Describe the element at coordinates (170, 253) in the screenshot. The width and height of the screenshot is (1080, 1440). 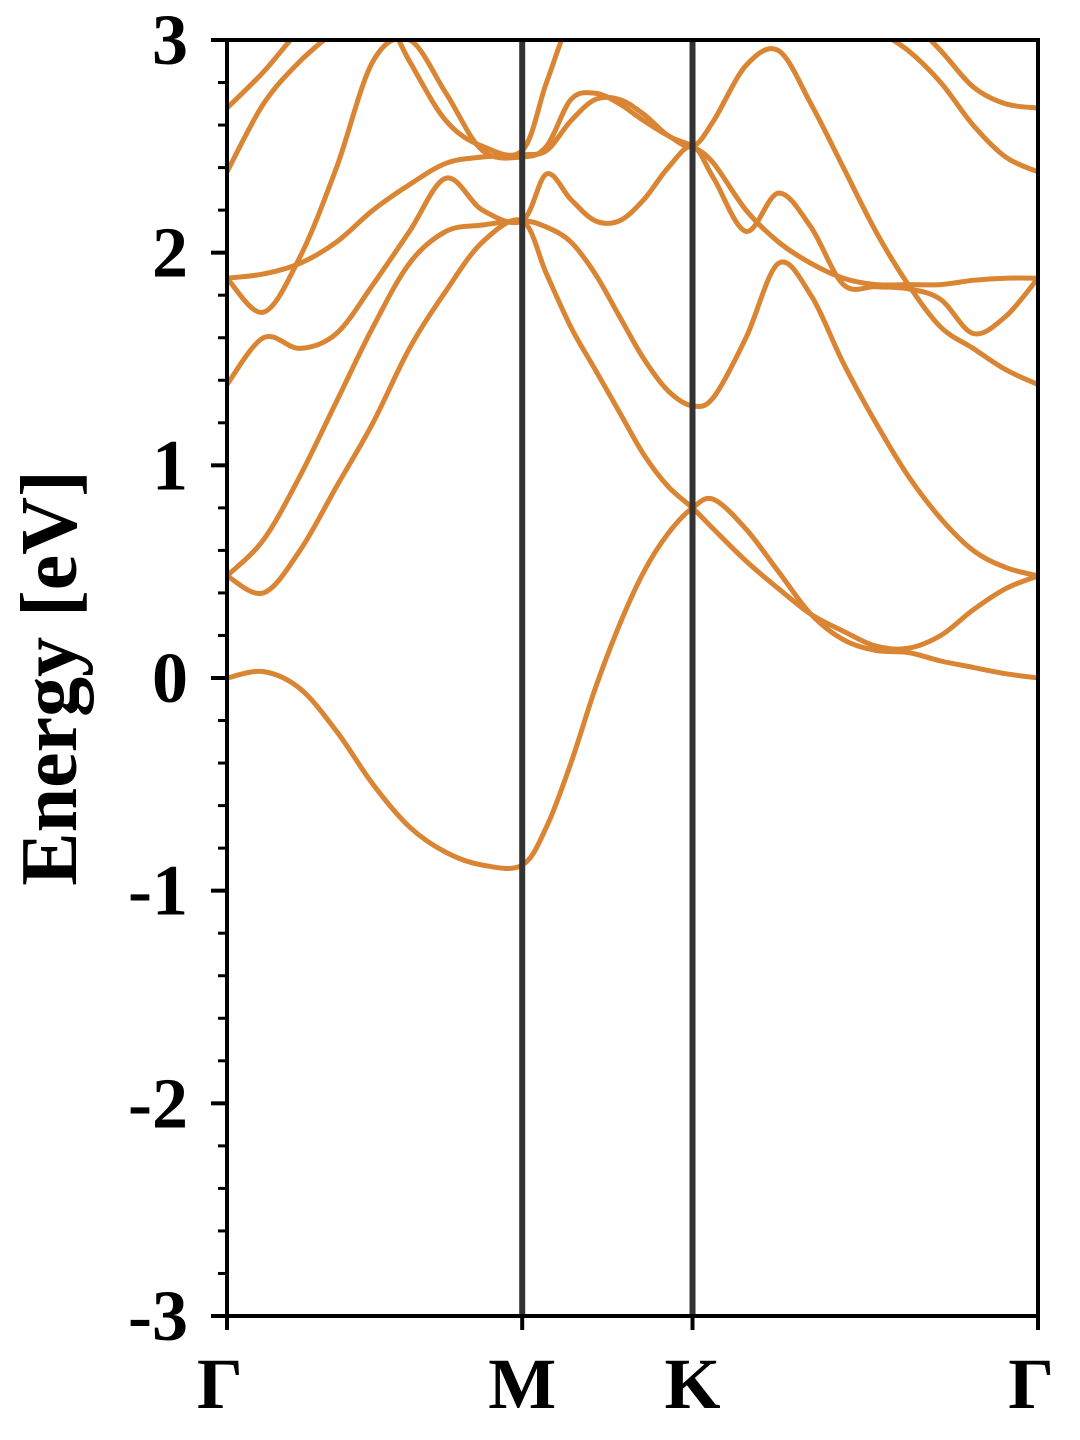
I see `y-tick-label: 2` at that location.